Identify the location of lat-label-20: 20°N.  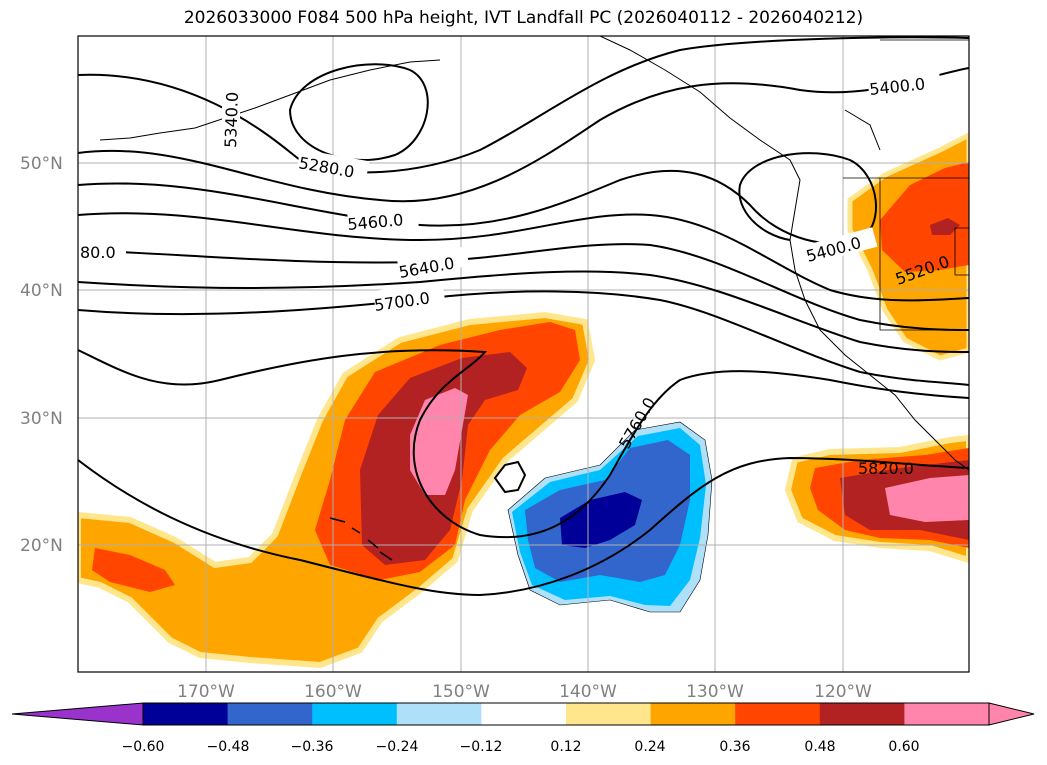
(41, 546).